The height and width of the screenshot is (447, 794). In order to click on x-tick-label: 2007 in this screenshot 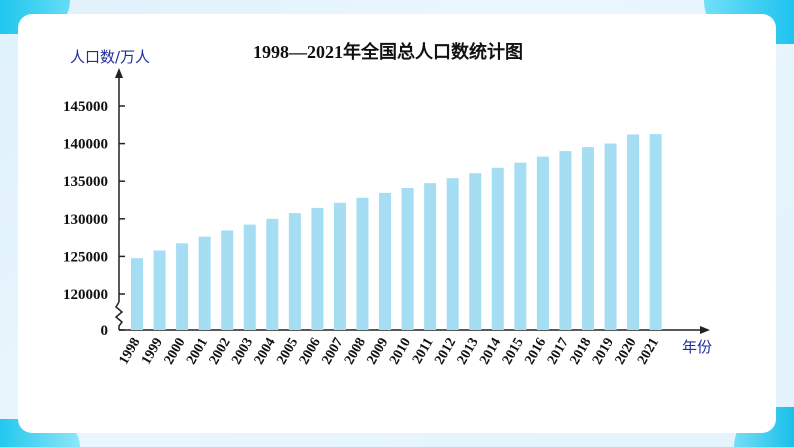, I will do `click(332, 352)`.